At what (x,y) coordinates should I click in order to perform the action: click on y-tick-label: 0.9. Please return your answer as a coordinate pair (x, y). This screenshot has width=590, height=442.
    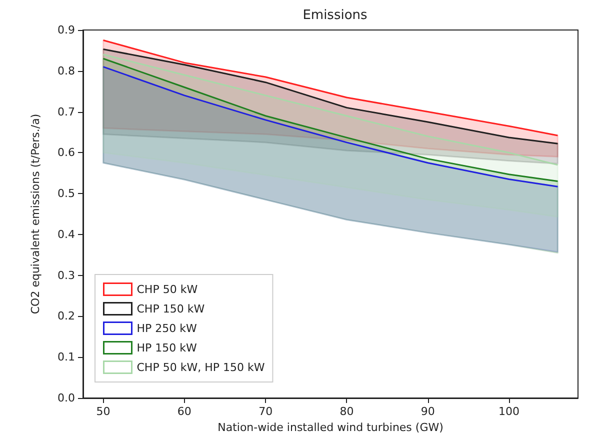
    Looking at the image, I should click on (66, 30).